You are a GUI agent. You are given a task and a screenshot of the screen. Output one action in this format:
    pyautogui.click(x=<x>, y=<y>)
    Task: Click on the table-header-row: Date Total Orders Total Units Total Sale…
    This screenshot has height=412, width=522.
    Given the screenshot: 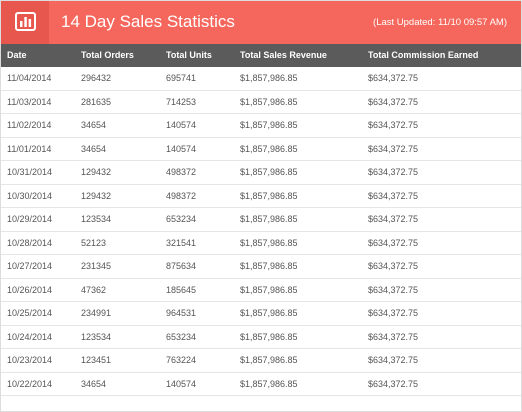 What is the action you would take?
    pyautogui.click(x=261, y=55)
    